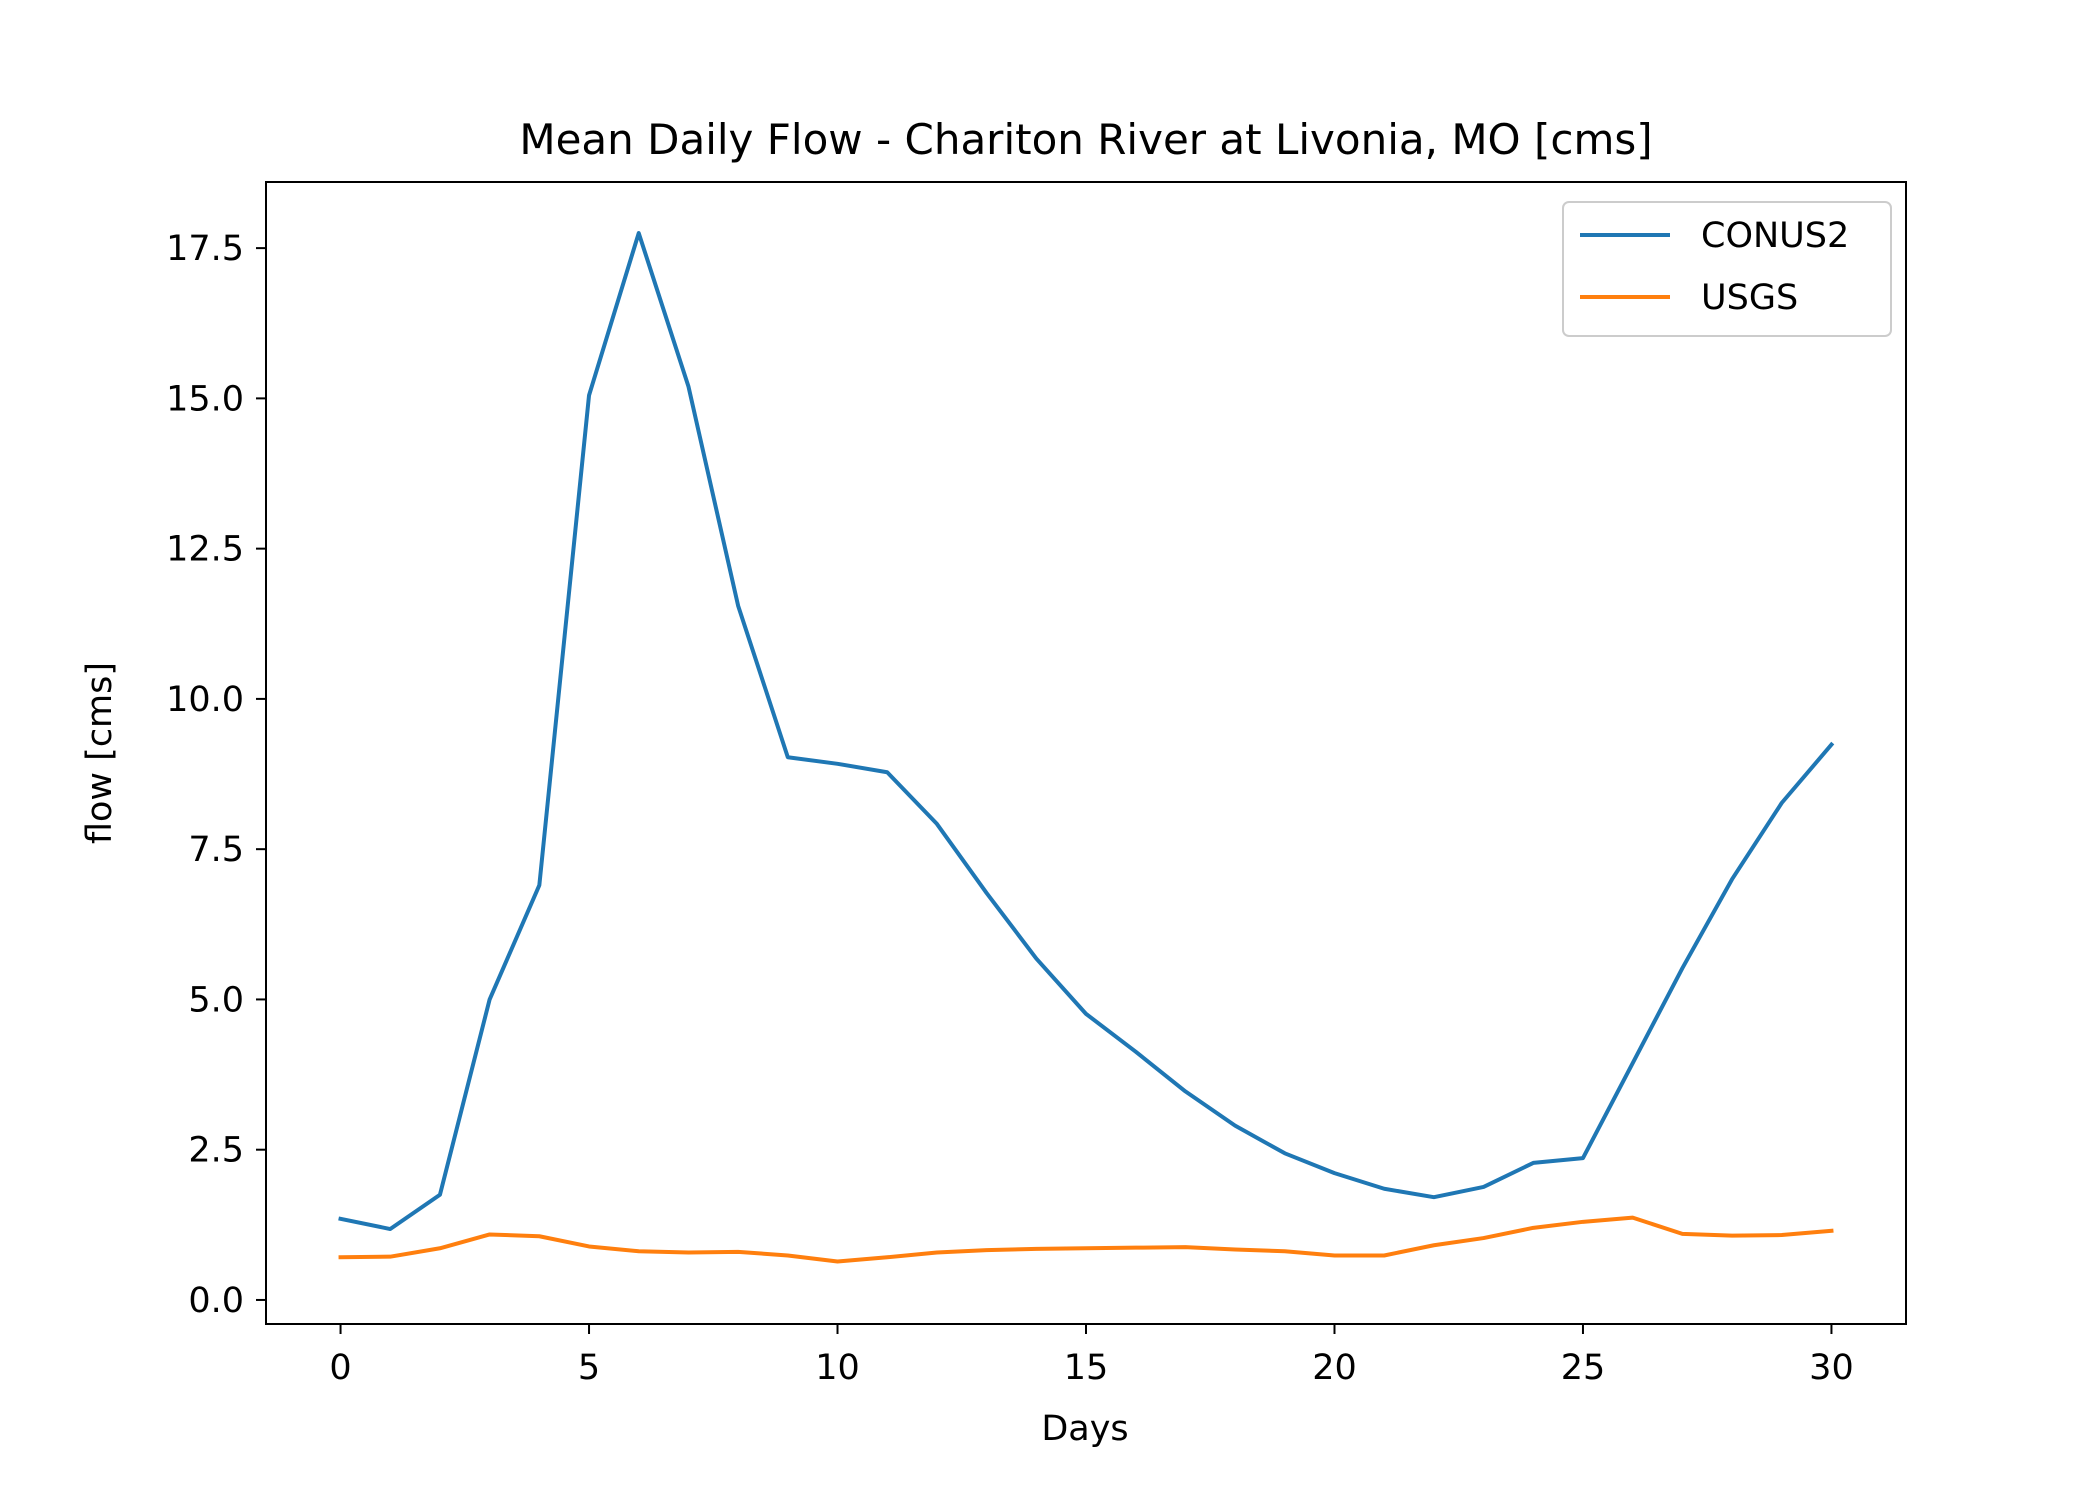 This screenshot has height=1500, width=2100. I want to click on x-tick-label: 30, so click(1831, 1368).